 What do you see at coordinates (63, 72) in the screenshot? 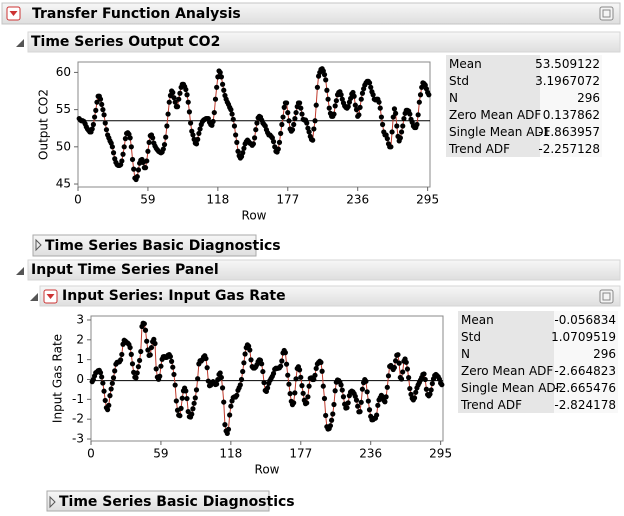
I see `y-tick-label: 60` at bounding box center [63, 72].